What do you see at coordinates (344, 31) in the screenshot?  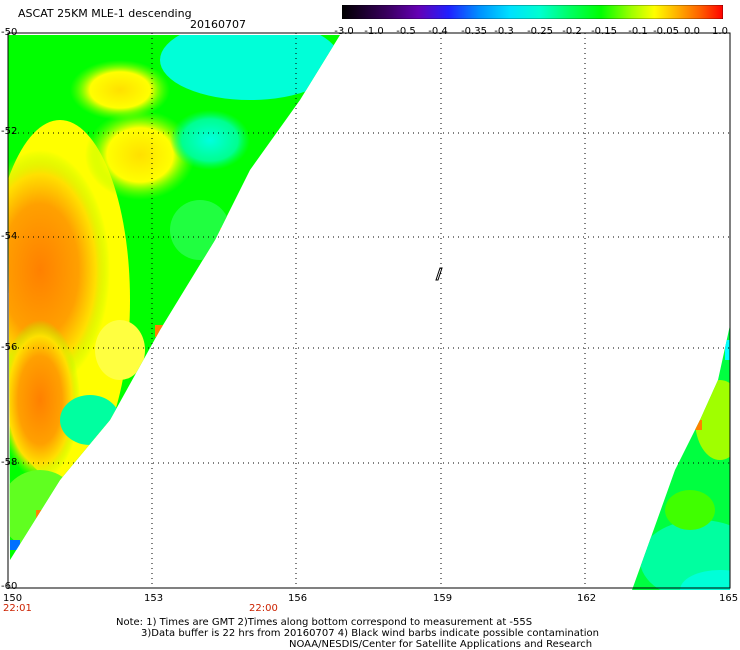 I see `colorbar-label: -3.0` at bounding box center [344, 31].